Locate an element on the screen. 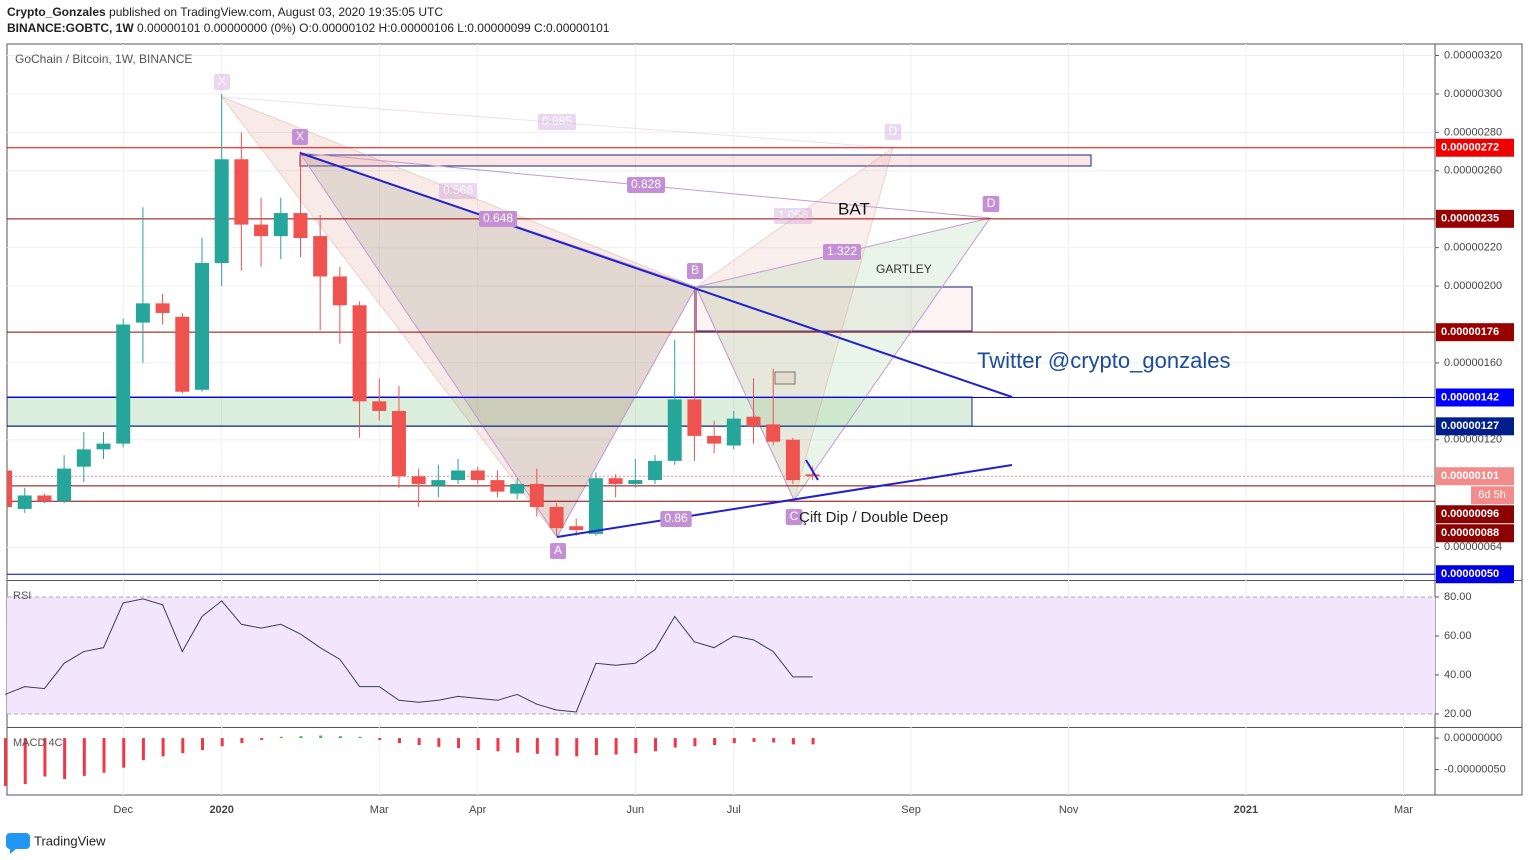  small-zone is located at coordinates (785, 378).